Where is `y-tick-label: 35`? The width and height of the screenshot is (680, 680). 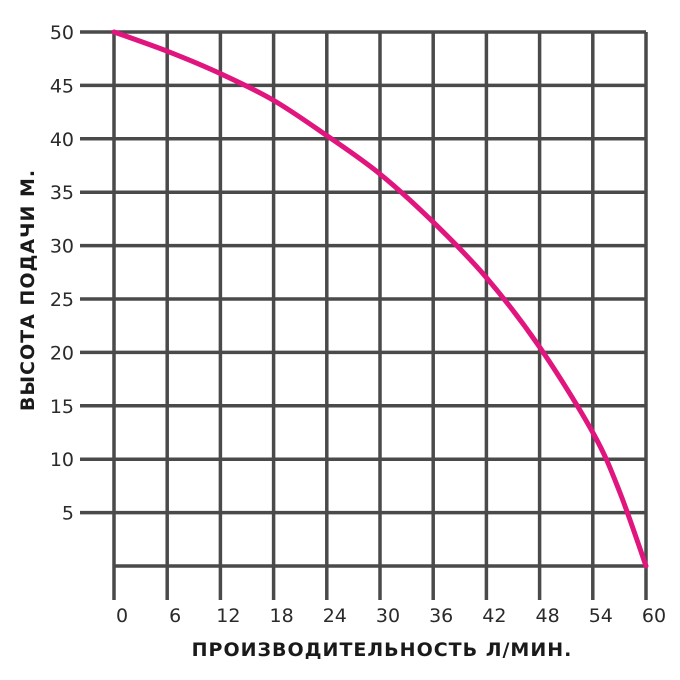 y-tick-label: 35 is located at coordinates (62, 193).